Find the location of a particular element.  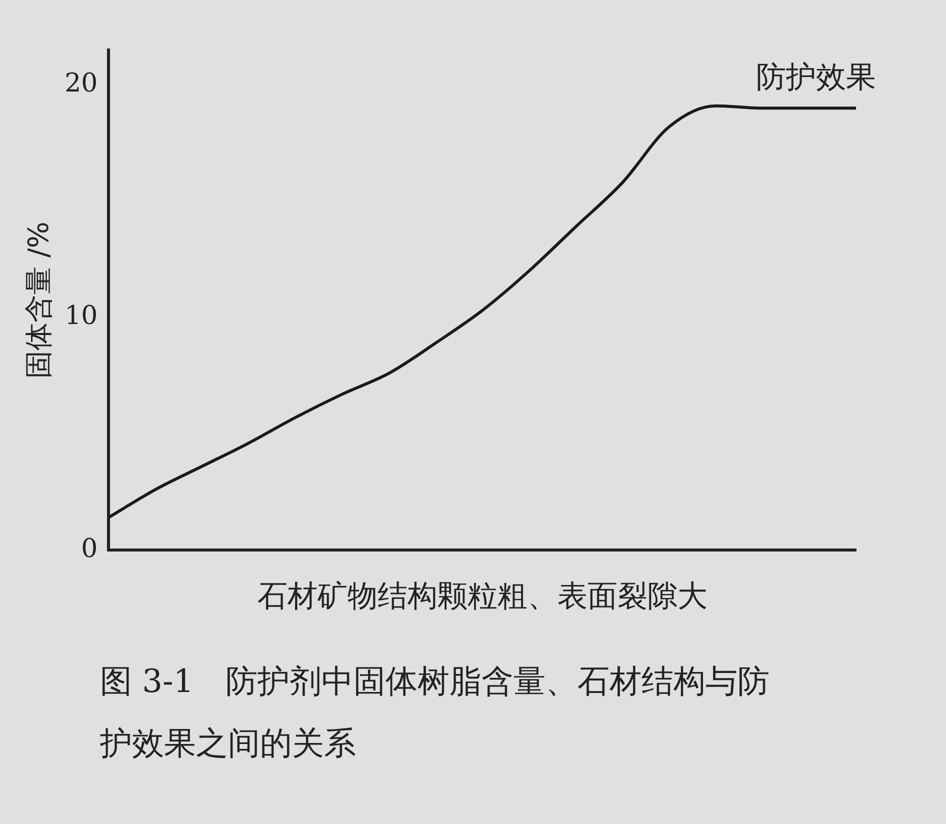

annotation: 防护效果 is located at coordinates (816, 77).